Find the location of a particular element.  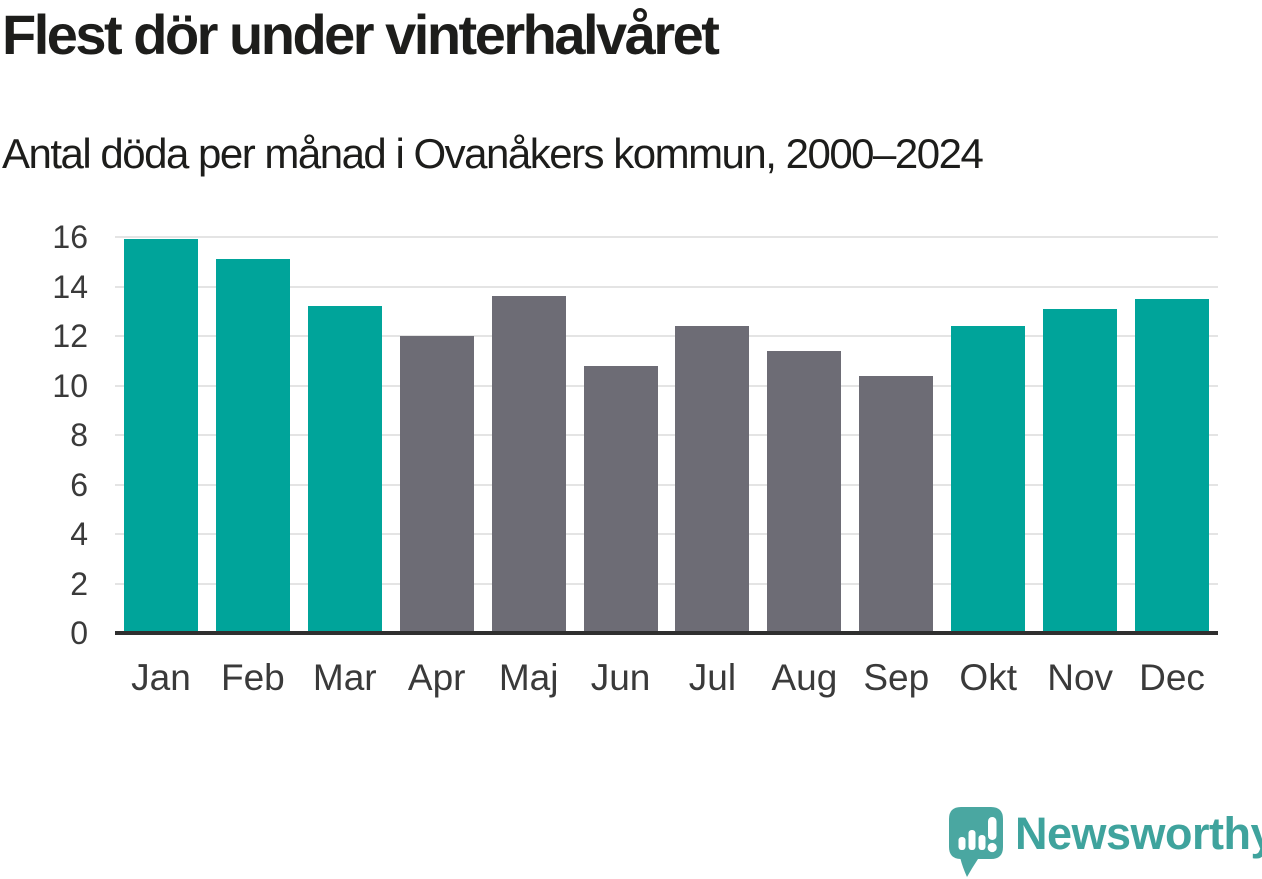

x-tick-label-feb: Feb is located at coordinates (252, 677).